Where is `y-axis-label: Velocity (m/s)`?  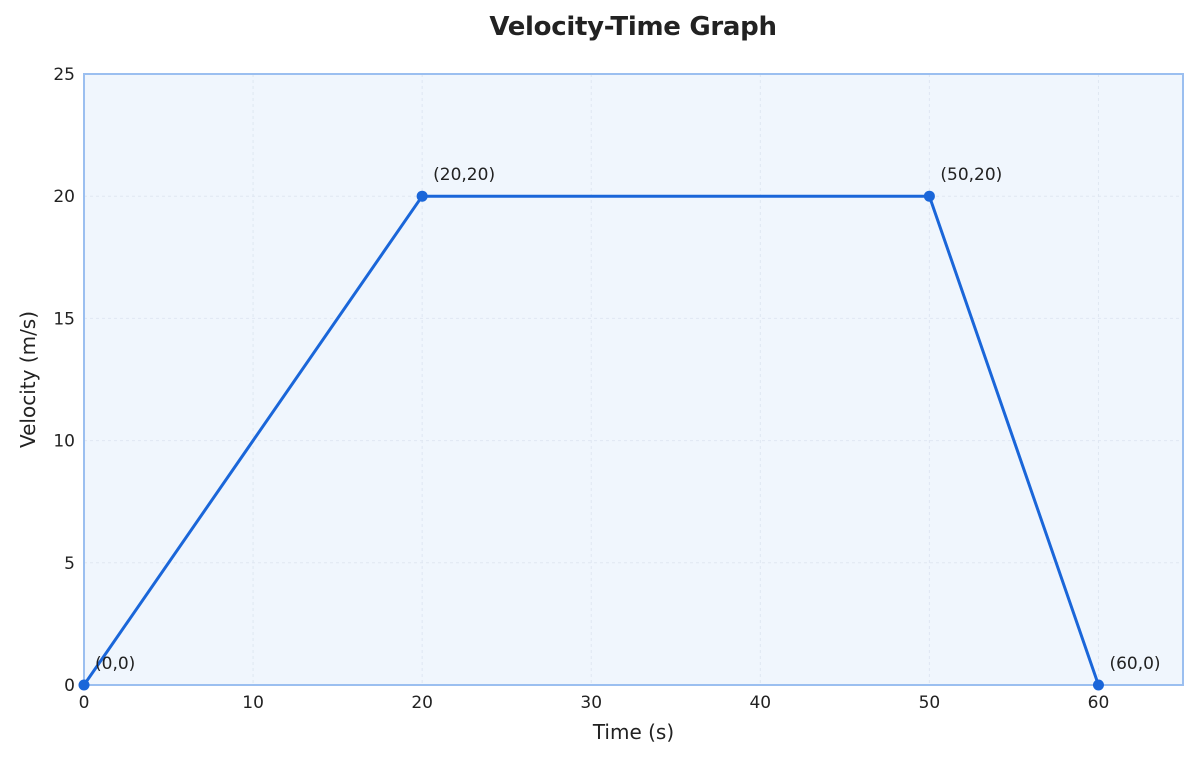 y-axis-label: Velocity (m/s) is located at coordinates (28, 379).